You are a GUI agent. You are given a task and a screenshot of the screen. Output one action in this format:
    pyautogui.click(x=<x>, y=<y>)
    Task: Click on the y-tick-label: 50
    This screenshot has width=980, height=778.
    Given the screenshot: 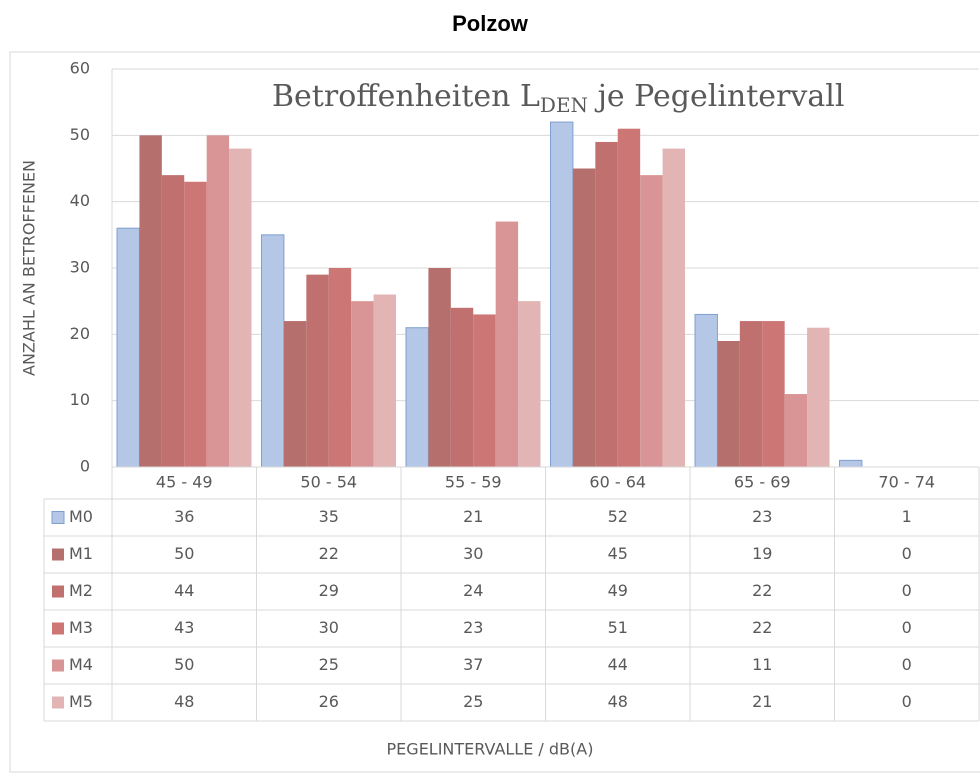 What is the action you would take?
    pyautogui.click(x=80, y=134)
    